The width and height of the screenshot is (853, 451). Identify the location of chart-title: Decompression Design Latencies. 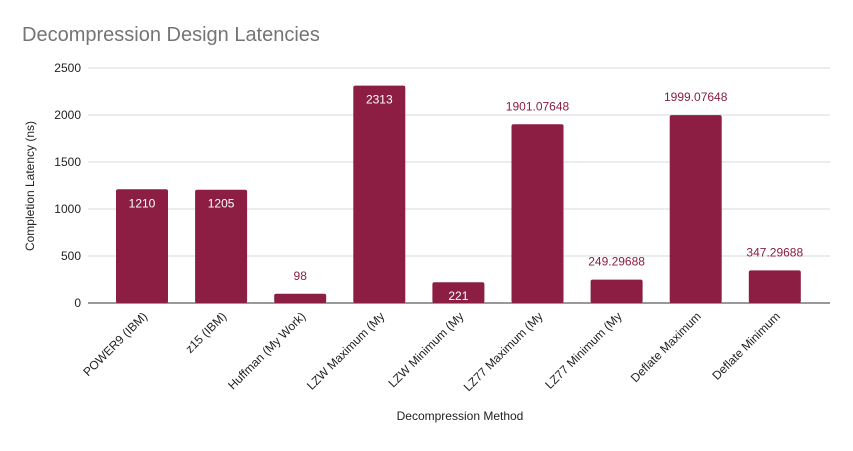
(171, 35).